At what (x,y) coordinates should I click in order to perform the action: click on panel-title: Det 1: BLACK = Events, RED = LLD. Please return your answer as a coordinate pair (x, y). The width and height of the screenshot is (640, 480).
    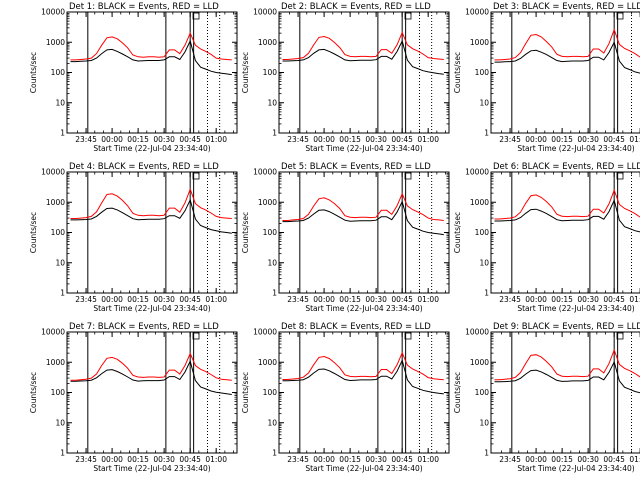
    Looking at the image, I should click on (144, 7).